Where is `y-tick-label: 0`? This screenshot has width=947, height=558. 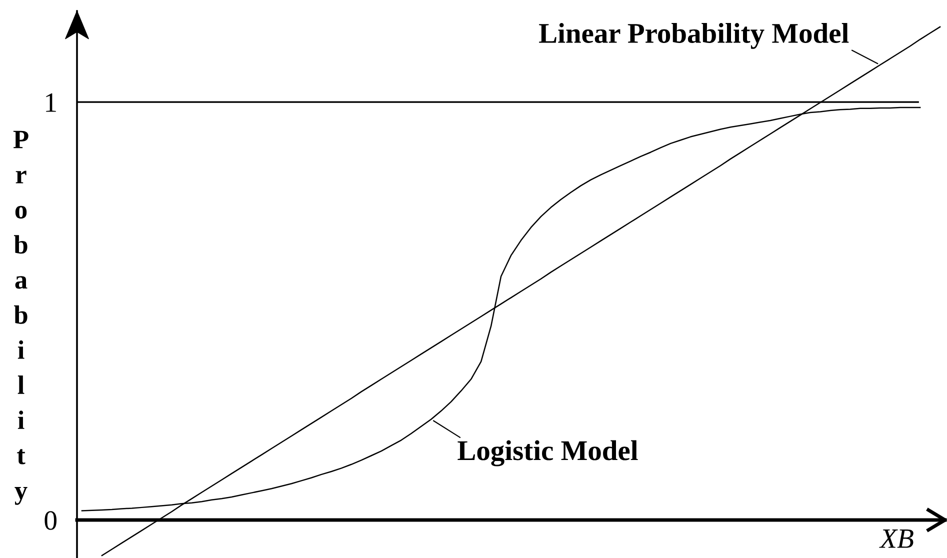 y-tick-label: 0 is located at coordinates (50, 520).